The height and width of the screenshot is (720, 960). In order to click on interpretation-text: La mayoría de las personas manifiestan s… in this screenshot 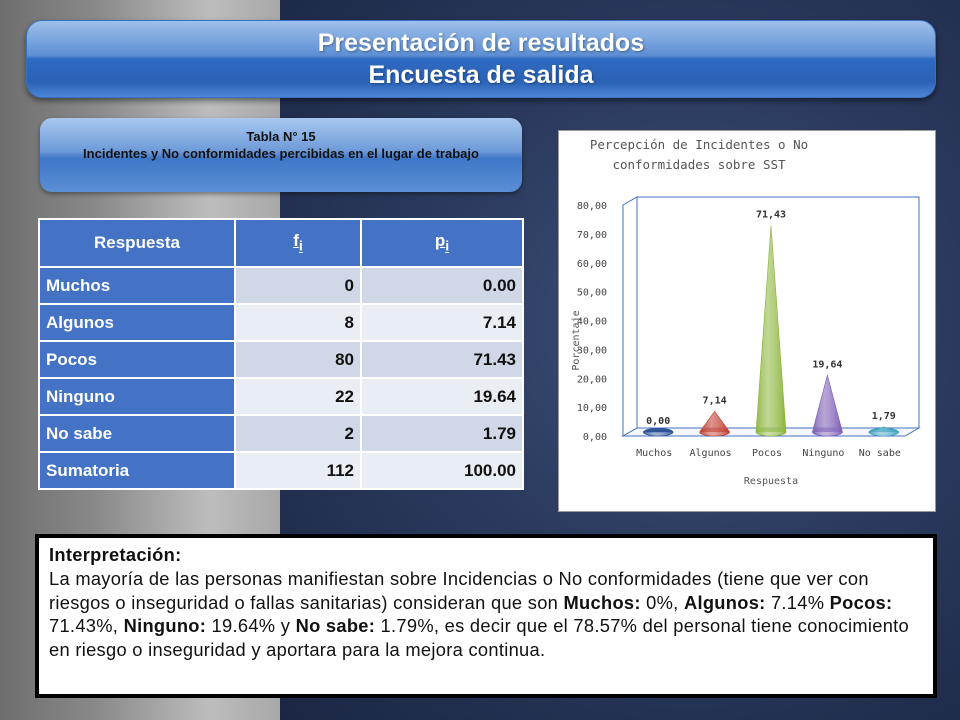, I will do `click(459, 590)`.